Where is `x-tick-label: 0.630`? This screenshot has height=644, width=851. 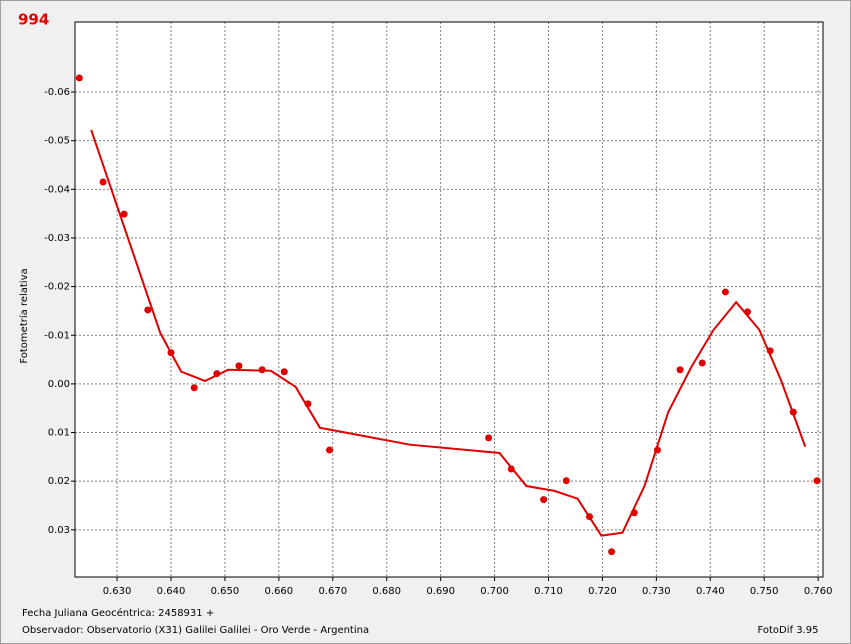 x-tick-label: 0.630 is located at coordinates (117, 591).